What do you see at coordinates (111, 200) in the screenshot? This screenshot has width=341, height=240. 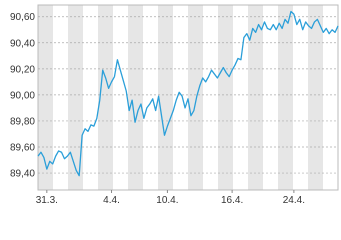 I see `x-tick-label: 4.4.` at bounding box center [111, 200].